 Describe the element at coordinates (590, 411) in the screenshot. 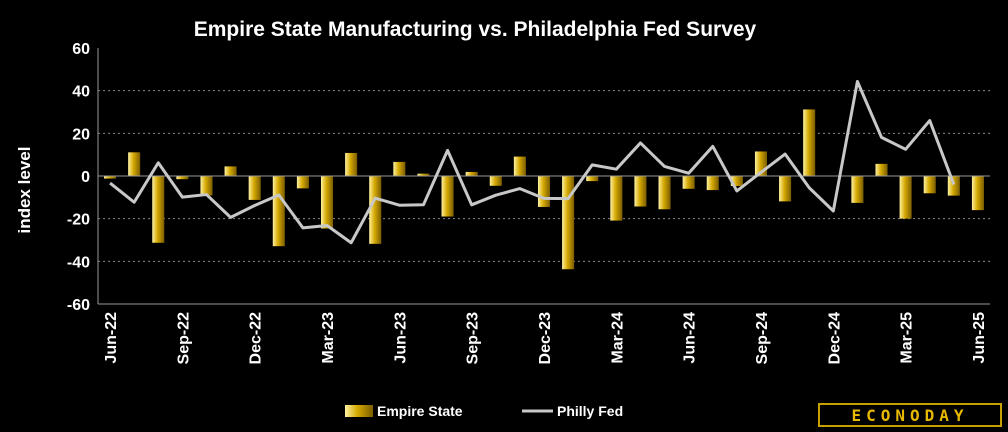

I see `legend-label-philly-fed: Philly Fed` at that location.